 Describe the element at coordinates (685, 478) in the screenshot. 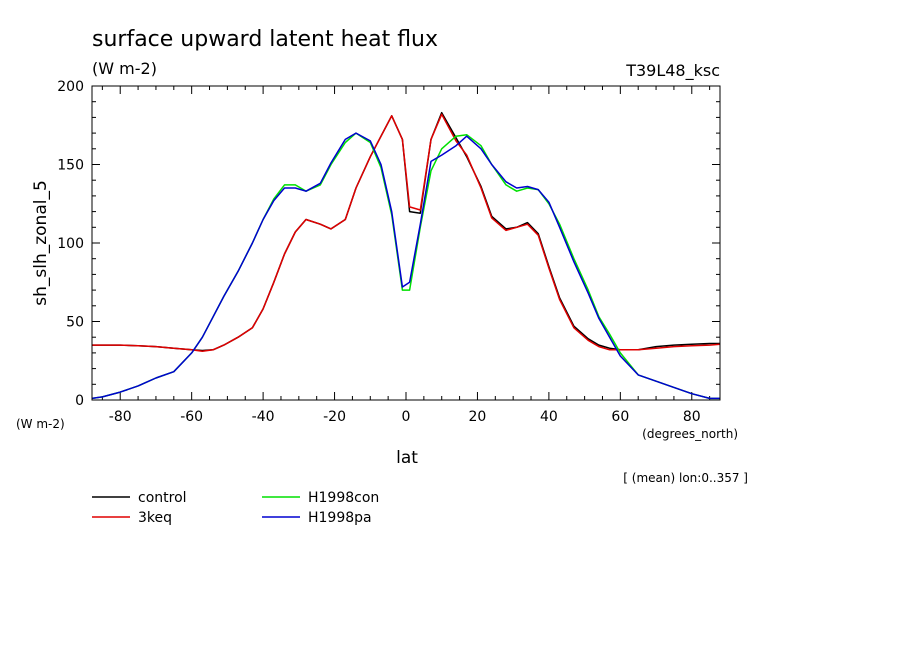

I see `averaging-note: [ (mean) lon:0..357 ]` at that location.